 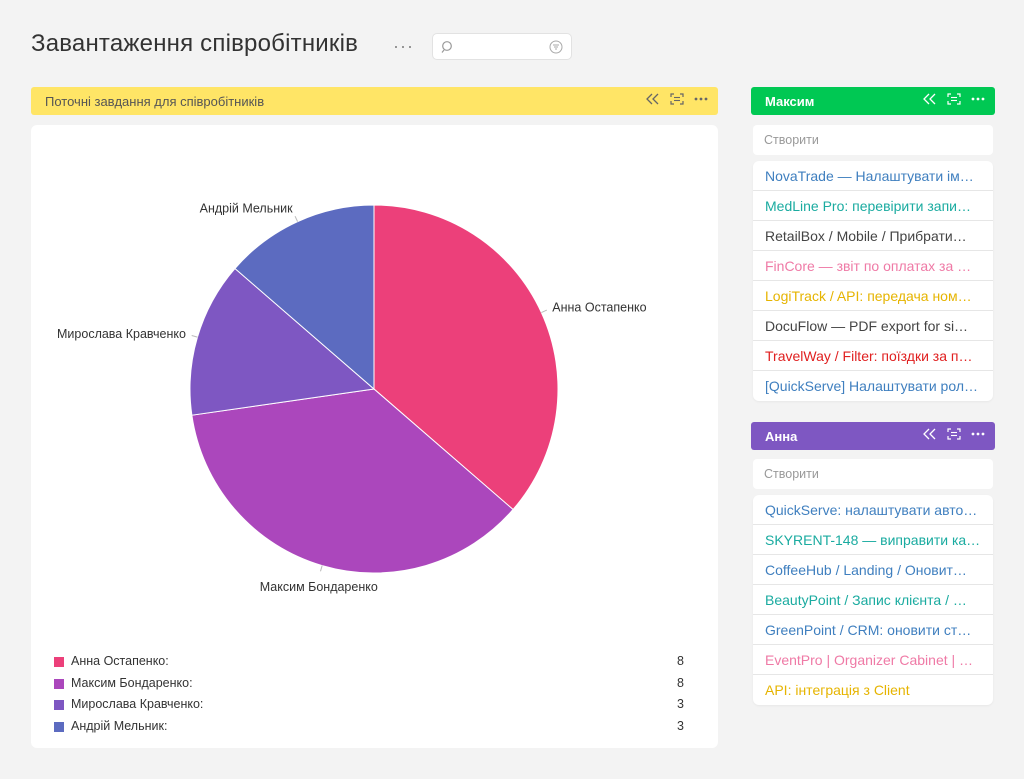 What do you see at coordinates (132, 682) in the screenshot?
I see `legend-label: Максим Бондаренко:` at bounding box center [132, 682].